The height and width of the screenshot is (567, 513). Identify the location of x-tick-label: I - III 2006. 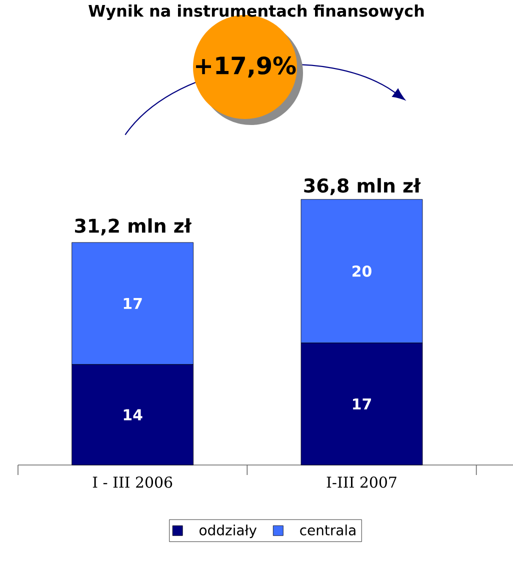
(132, 482).